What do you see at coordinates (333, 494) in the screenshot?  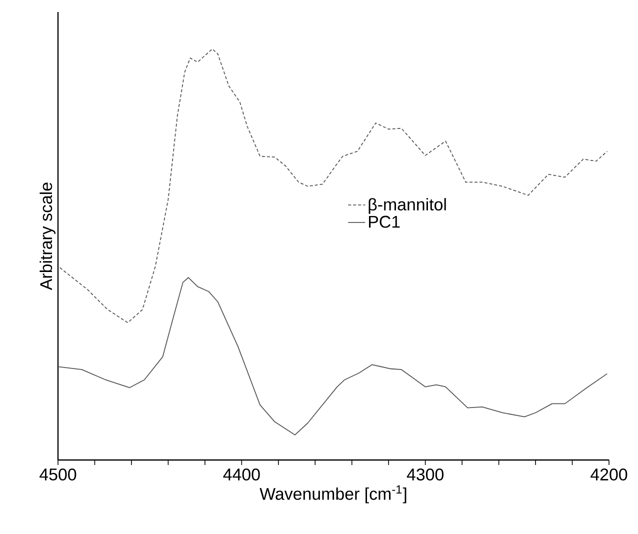 I see `x-axis-title: Wavenumber [cm$^{-1}$]` at bounding box center [333, 494].